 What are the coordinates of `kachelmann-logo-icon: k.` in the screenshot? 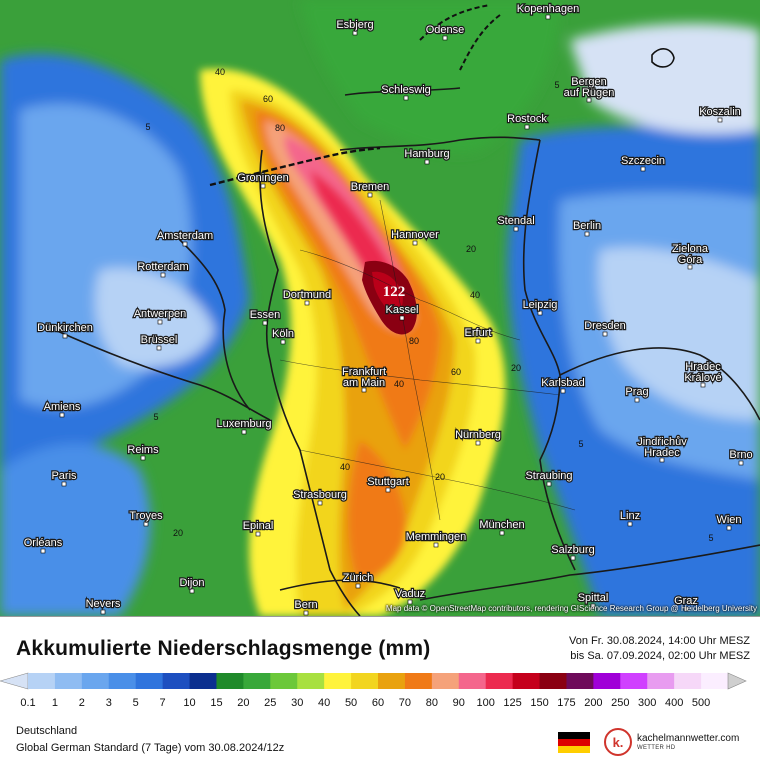 It's located at (618, 742).